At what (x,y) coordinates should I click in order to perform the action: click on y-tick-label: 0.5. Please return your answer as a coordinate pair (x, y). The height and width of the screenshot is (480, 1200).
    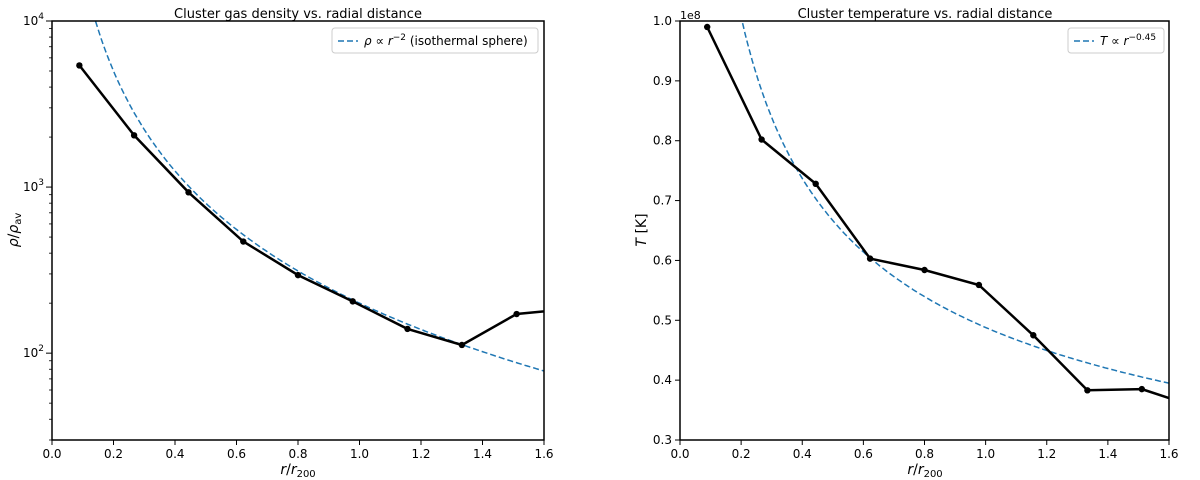
    Looking at the image, I should click on (662, 320).